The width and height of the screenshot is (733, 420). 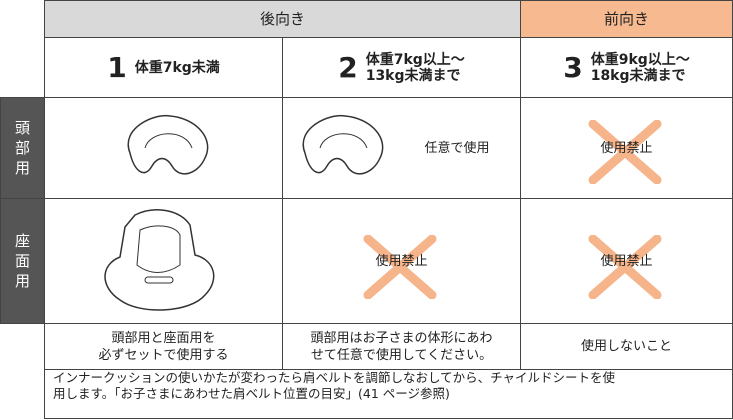 I want to click on weight-range: 体重7kg以上〜 13kg未満まで, so click(x=415, y=68).